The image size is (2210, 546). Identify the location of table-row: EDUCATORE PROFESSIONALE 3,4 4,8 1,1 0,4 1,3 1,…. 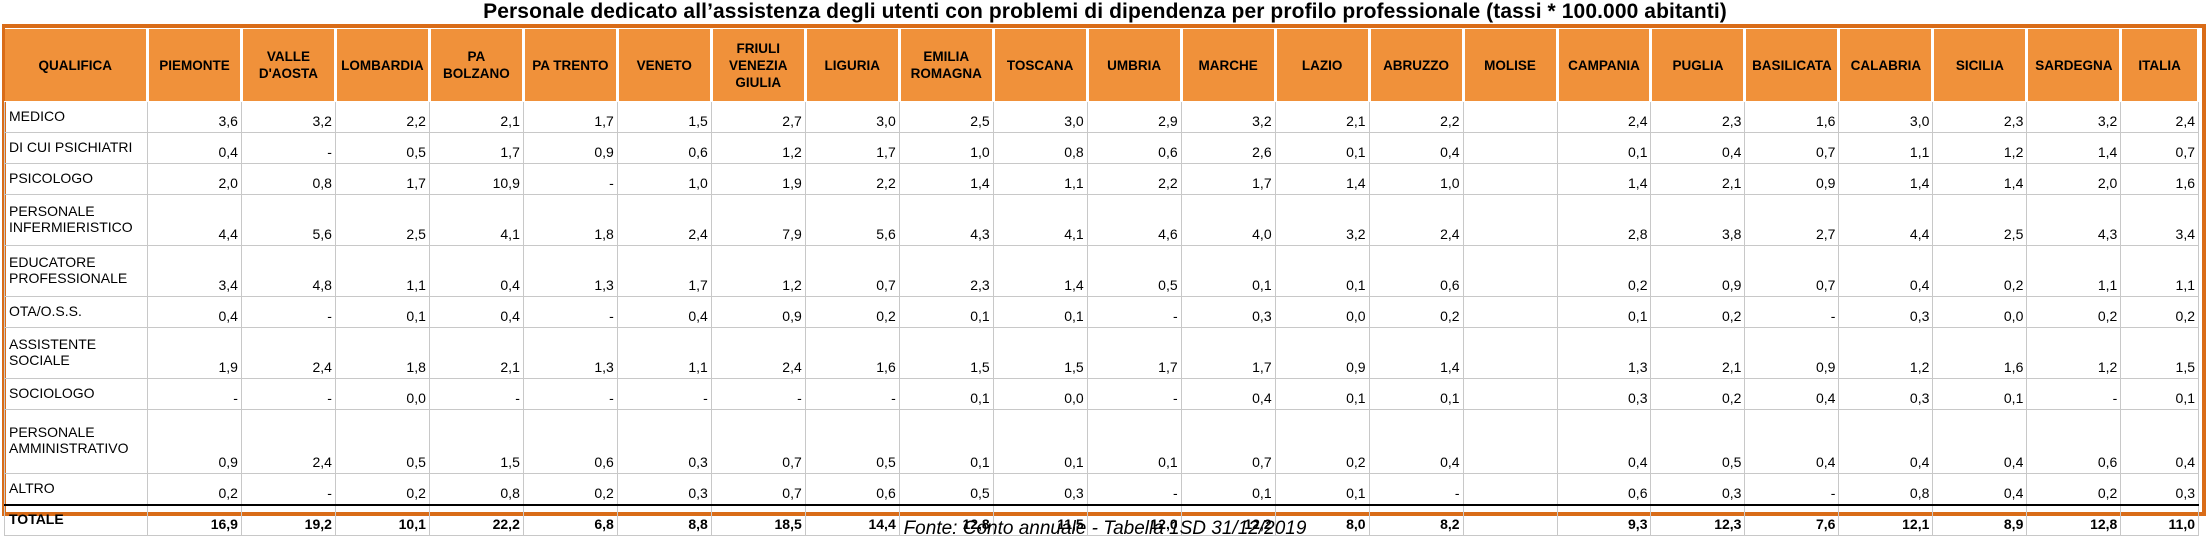
(1101, 271).